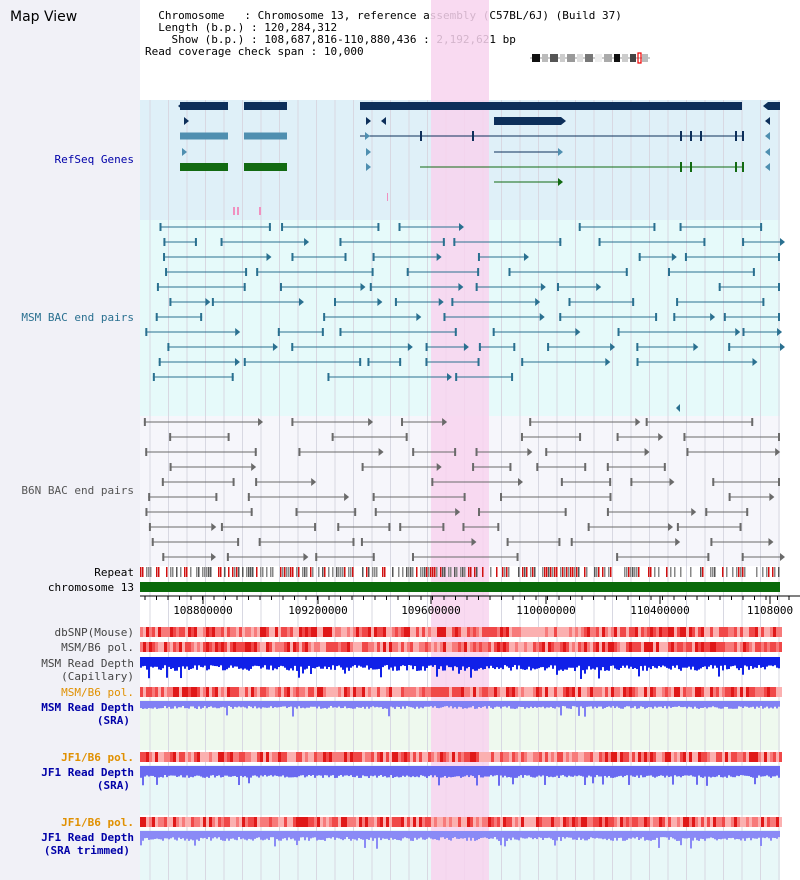  What do you see at coordinates (97, 757) in the screenshot?
I see `track-label-jf1-b6-pol: JF1/B6 pol.` at bounding box center [97, 757].